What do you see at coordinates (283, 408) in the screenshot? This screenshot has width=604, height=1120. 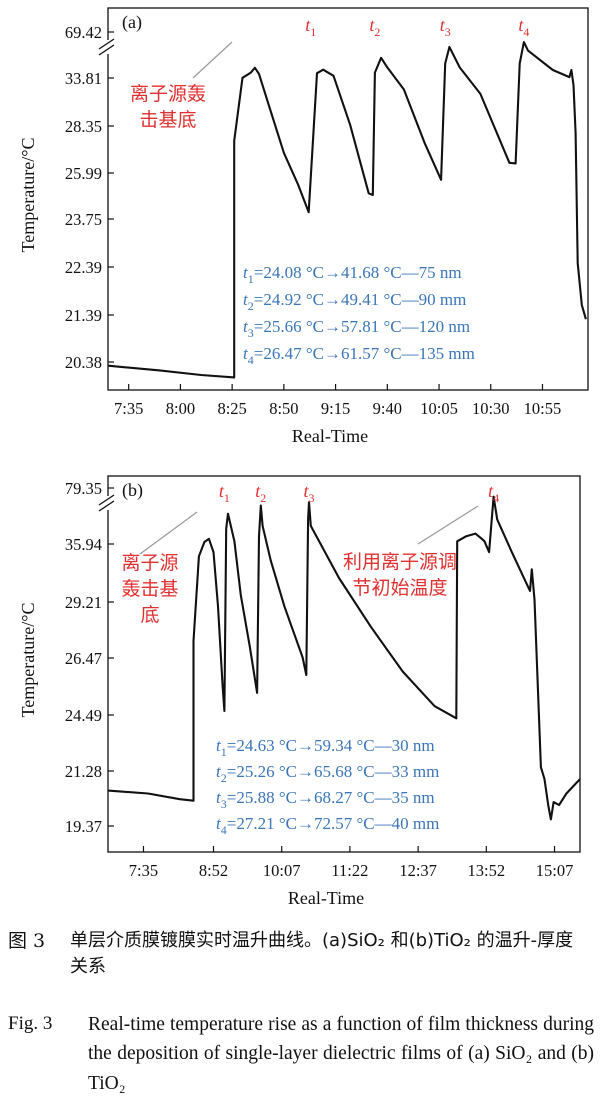 I see `x-tick-label: 8:50` at bounding box center [283, 408].